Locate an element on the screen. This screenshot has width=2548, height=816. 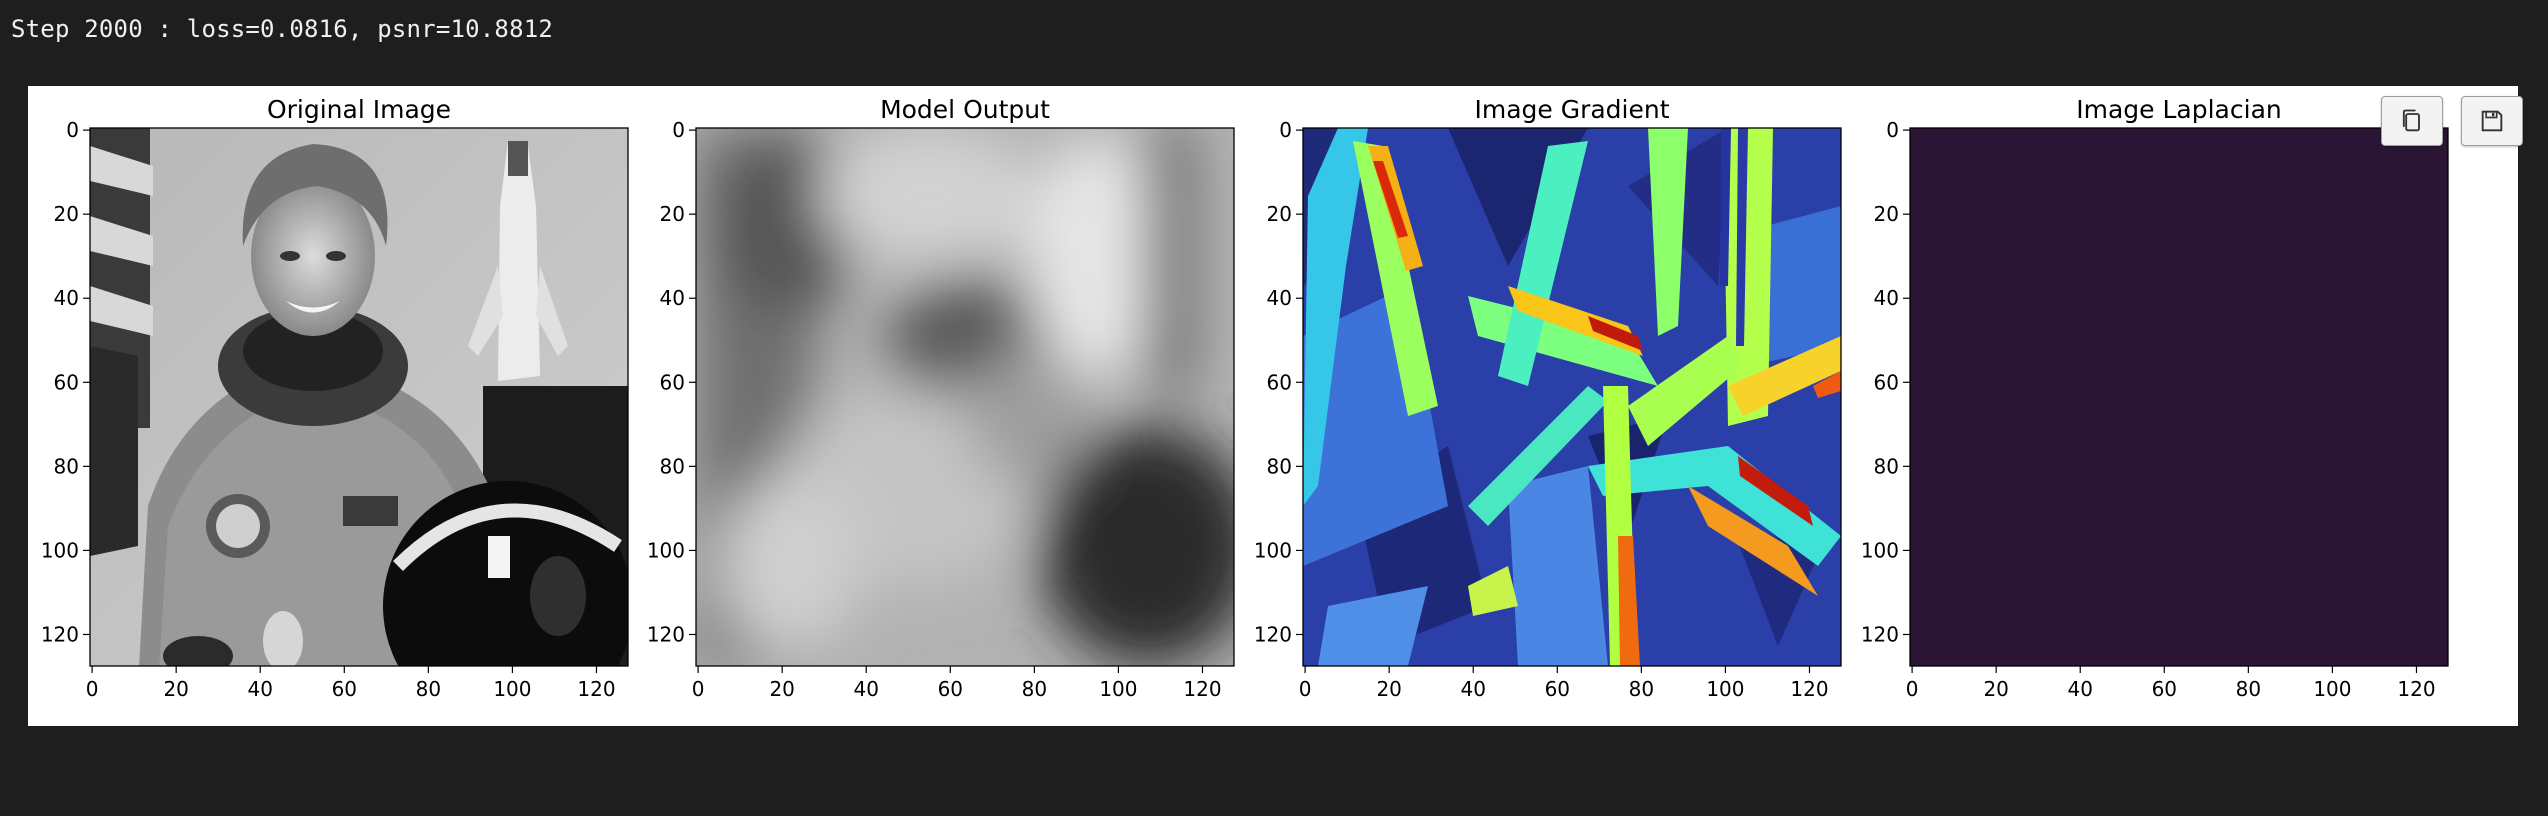
save-icon is located at coordinates (2492, 121).